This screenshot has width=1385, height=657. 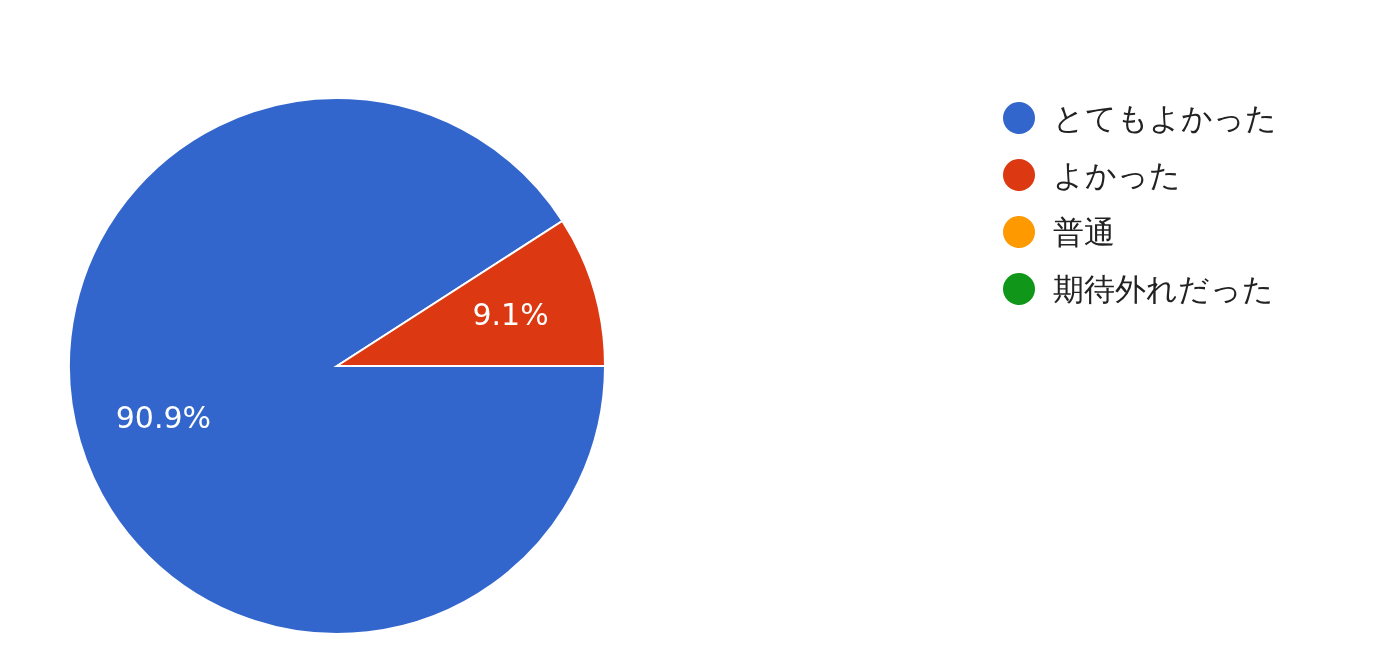 I want to click on legend-label: 期待外れだった, so click(x=1163, y=289).